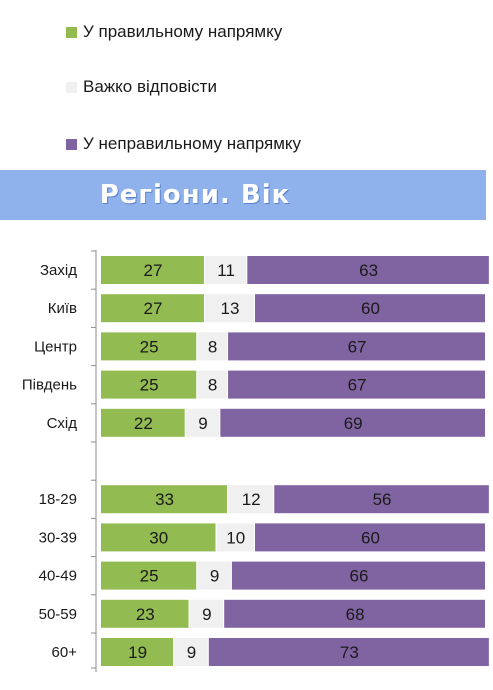 Image resolution: width=493 pixels, height=690 pixels. Describe the element at coordinates (71, 32) in the screenshot. I see `legend-swatch-green` at that location.